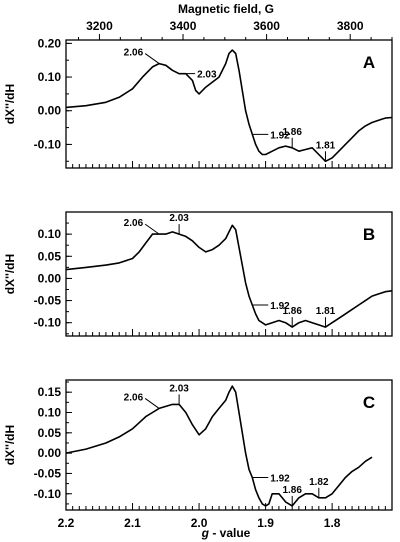 Image resolution: width=400 pixels, height=542 pixels. I want to click on top-tick-label: 3200, so click(99, 26).